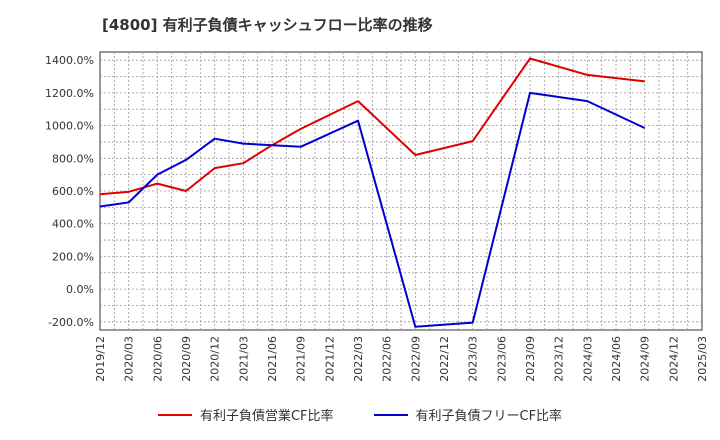  Describe the element at coordinates (473, 359) in the screenshot. I see `x-tick-label: 2023/03` at that location.